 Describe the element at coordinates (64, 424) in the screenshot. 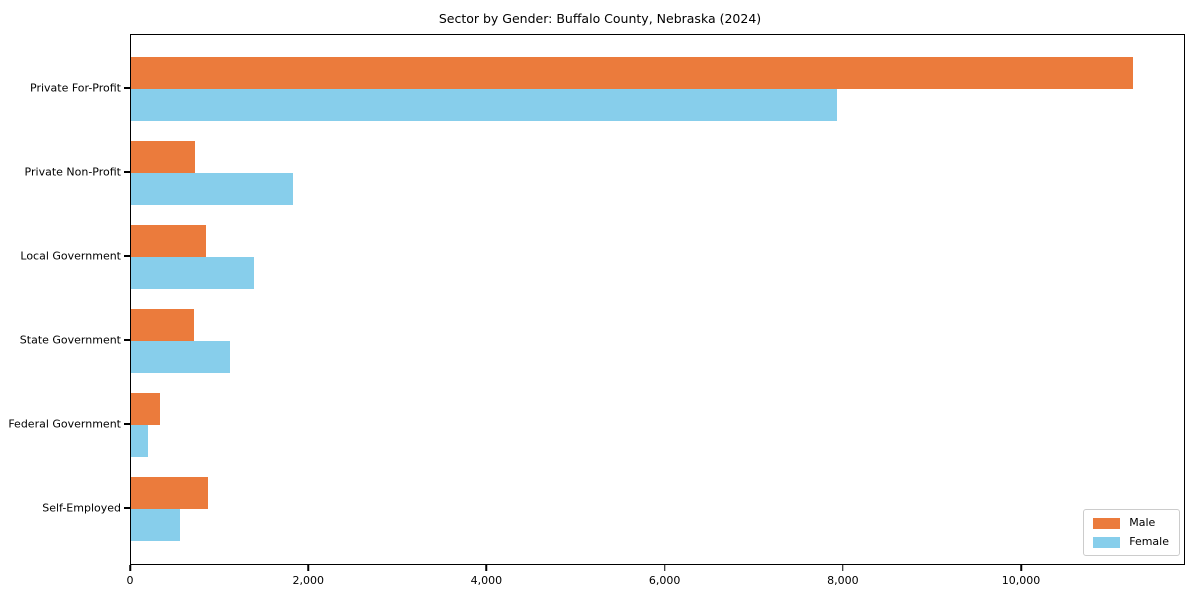

I see `category-label: Federal Government` at that location.